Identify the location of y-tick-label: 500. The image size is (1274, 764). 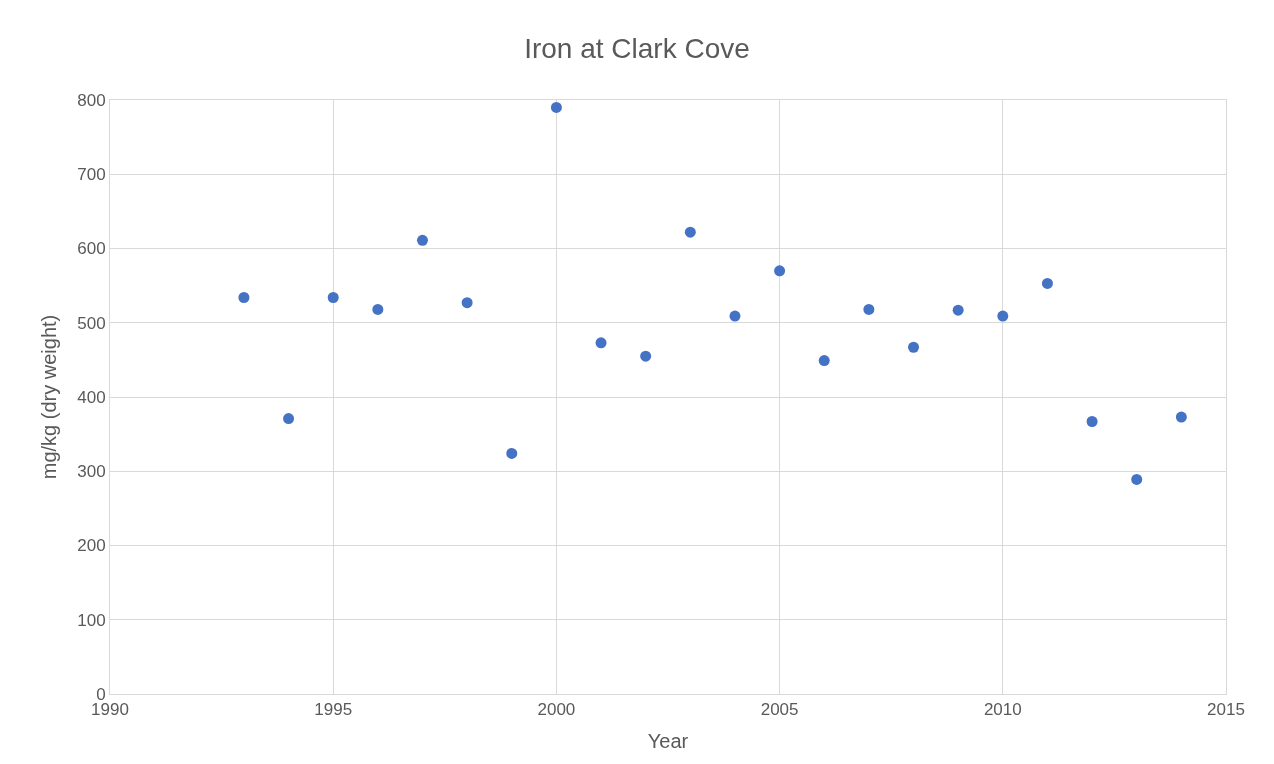
(91, 323).